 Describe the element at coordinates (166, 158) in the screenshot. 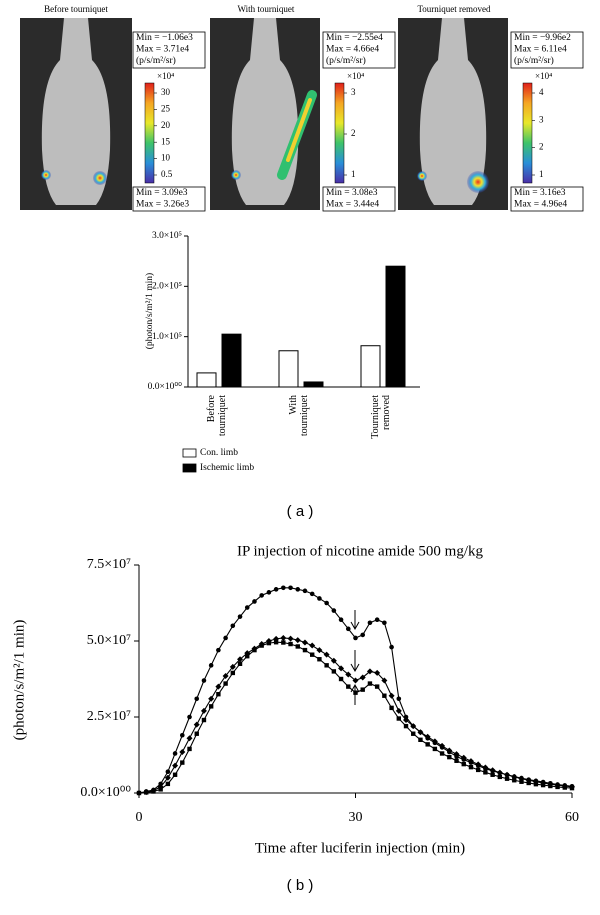

I see `colorbar-label: 10` at that location.